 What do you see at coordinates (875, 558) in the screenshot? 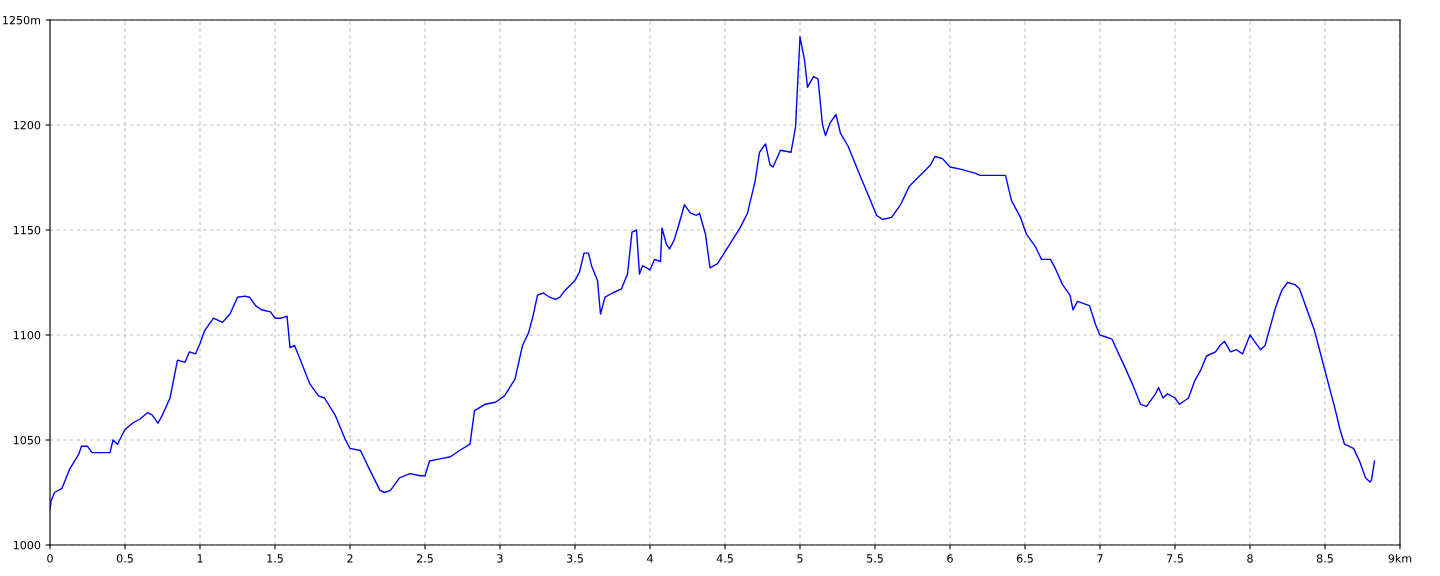
I see `x-tick-label: 5.5` at bounding box center [875, 558].